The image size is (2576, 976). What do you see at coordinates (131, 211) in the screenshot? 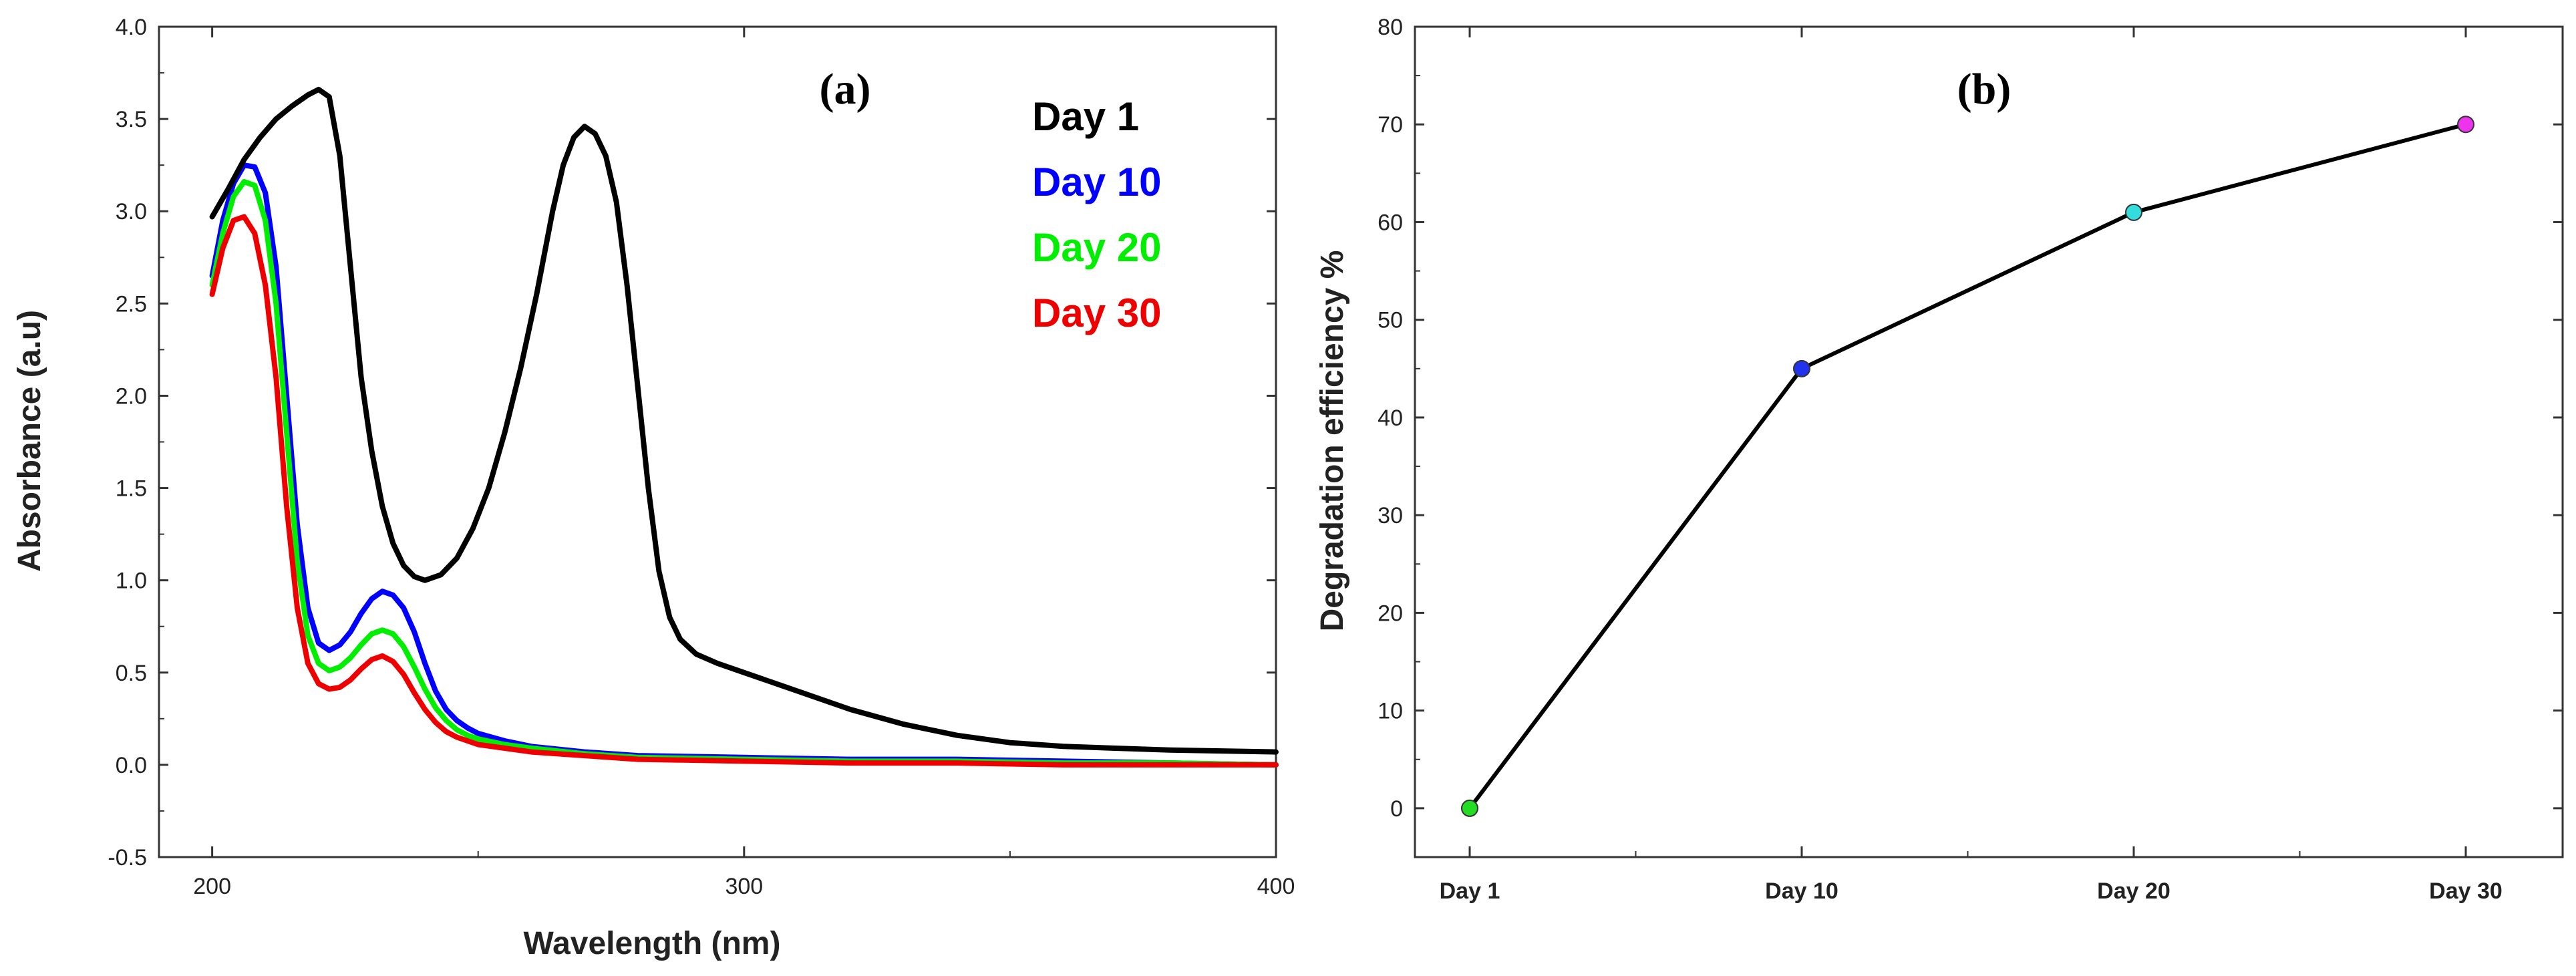
I see `a-y-tick-label: 3.0` at bounding box center [131, 211].